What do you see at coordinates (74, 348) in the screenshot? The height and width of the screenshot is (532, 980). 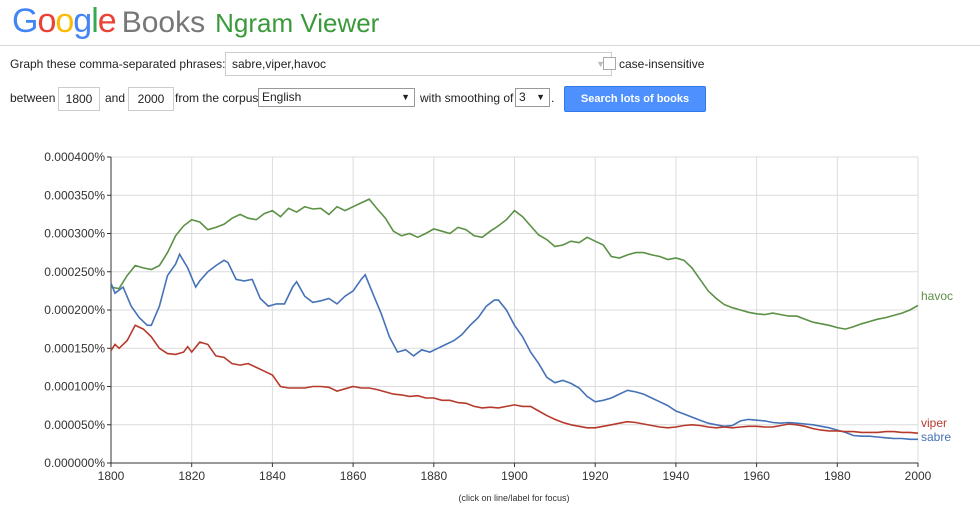 I see `y-tick-label: 0.000150%` at bounding box center [74, 348].